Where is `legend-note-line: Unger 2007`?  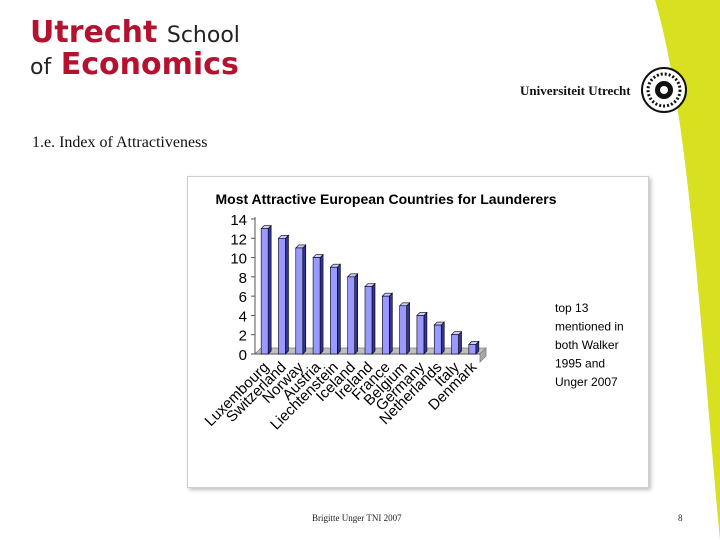 legend-note-line: Unger 2007 is located at coordinates (586, 382).